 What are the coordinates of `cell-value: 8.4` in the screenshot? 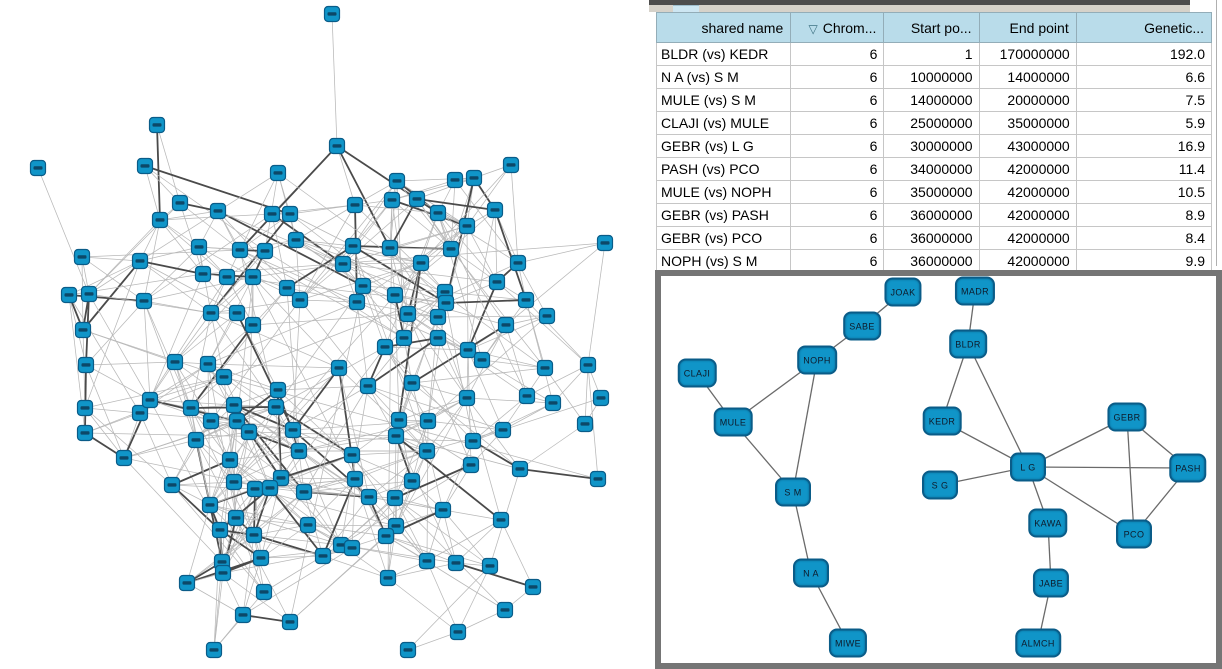 It's located at (1144, 238).